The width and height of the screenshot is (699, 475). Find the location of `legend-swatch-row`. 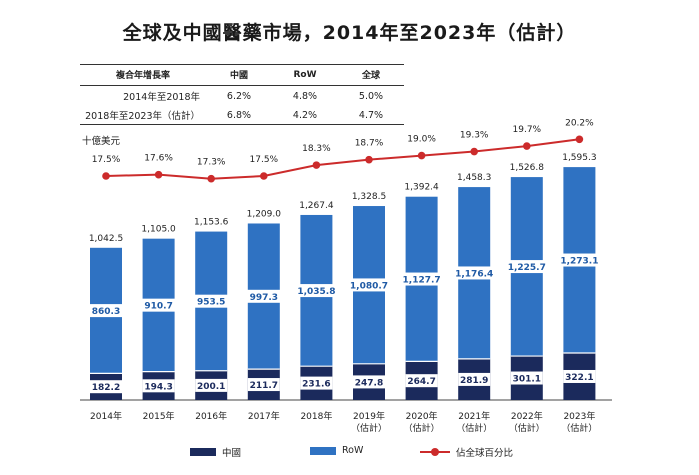

legend-swatch-row is located at coordinates (323, 450).